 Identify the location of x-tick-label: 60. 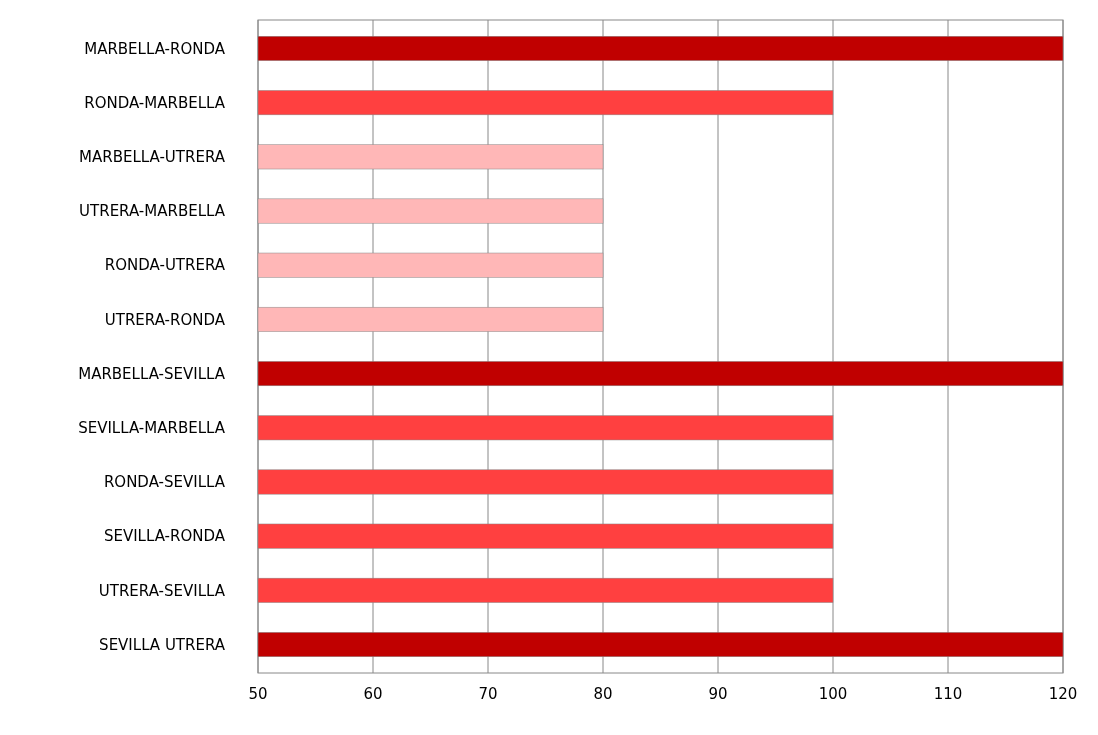
(373, 694).